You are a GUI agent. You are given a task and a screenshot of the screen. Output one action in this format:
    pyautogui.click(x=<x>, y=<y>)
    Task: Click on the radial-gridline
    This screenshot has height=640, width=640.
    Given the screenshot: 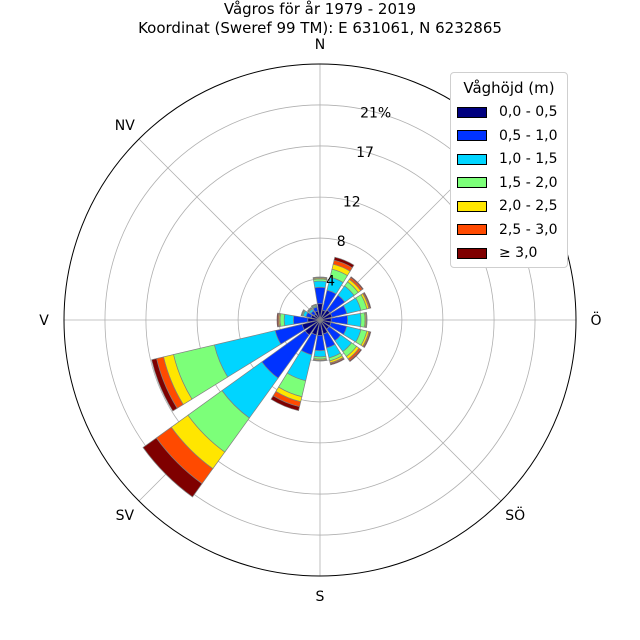 What is the action you would take?
    pyautogui.click(x=229, y=229)
    